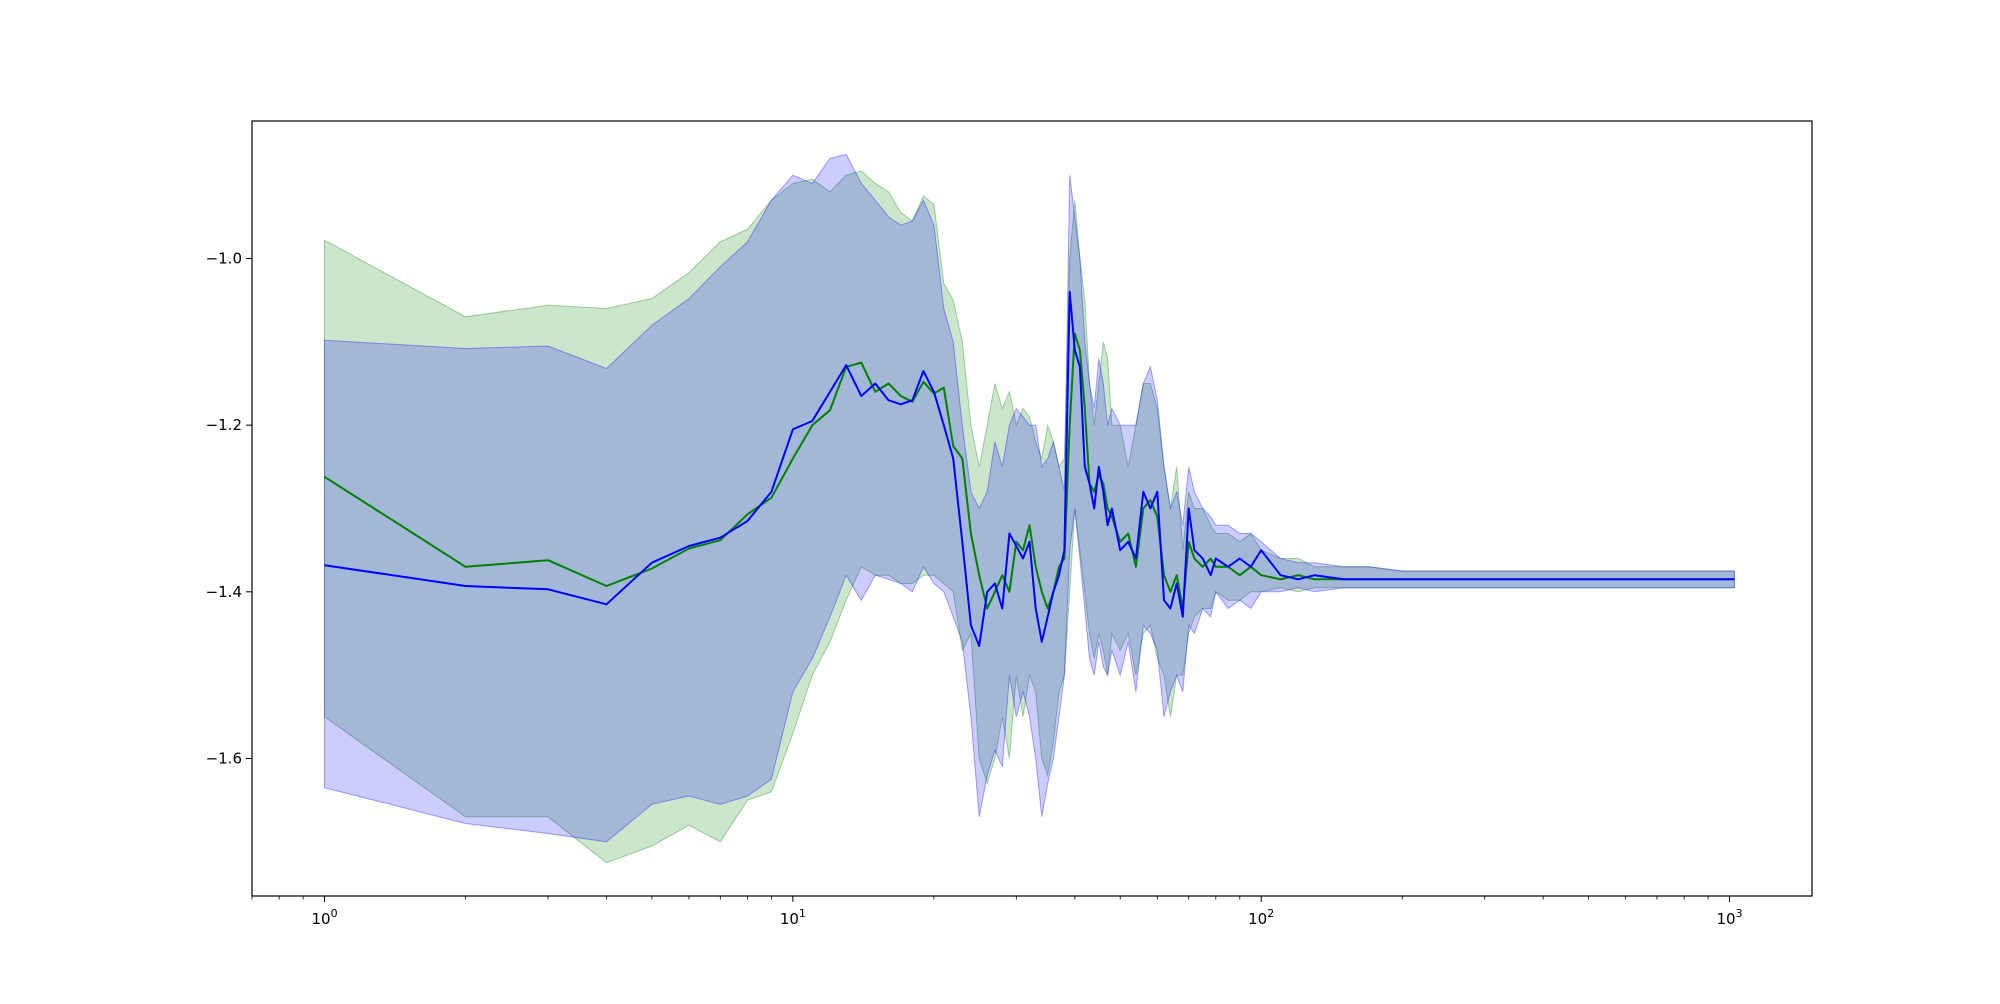 Image resolution: width=2000 pixels, height=1004 pixels. What do you see at coordinates (1739, 913) in the screenshot?
I see `x-tick-label-exponent: 3` at bounding box center [1739, 913].